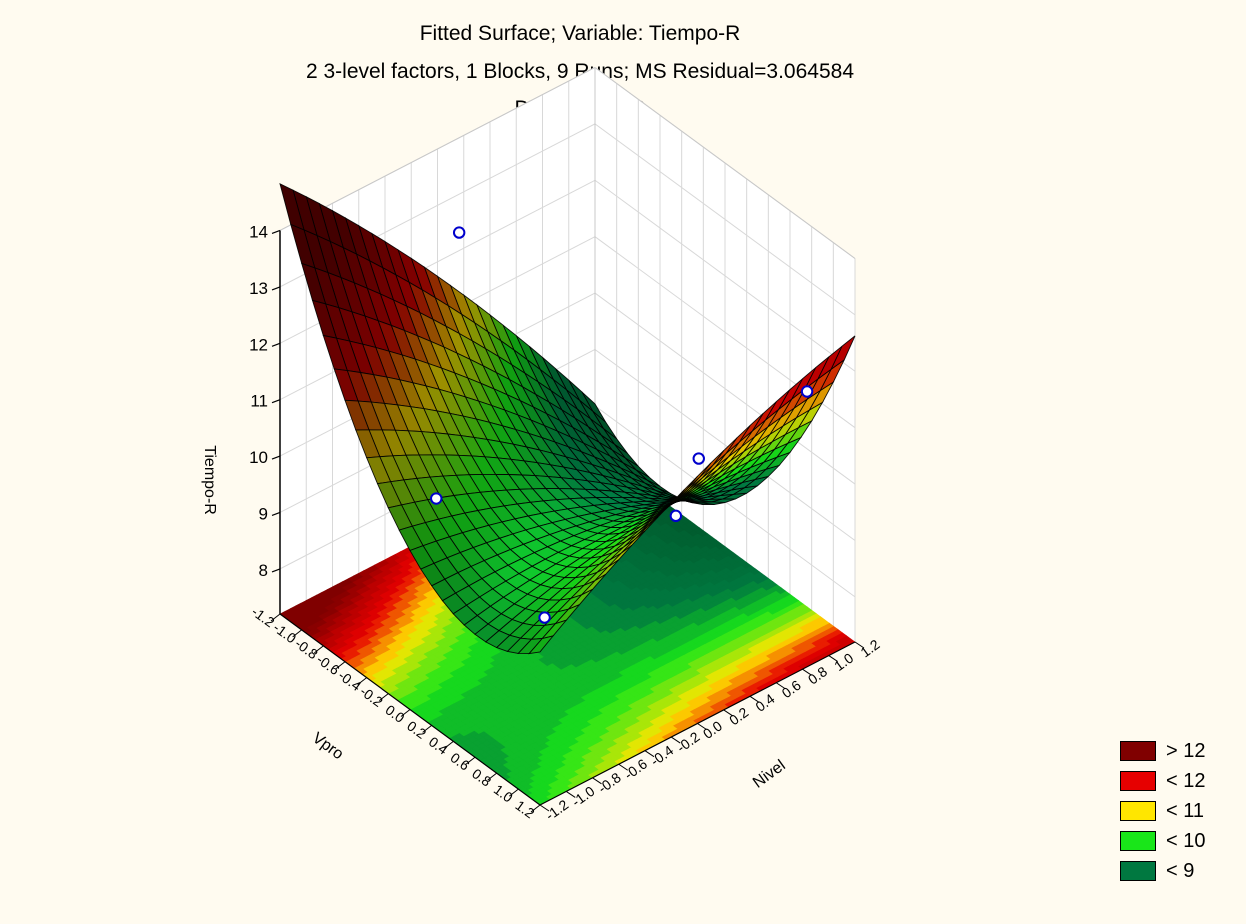 The image size is (1246, 924). Describe the element at coordinates (1162, 781) in the screenshot. I see `legend-item: < 12` at that location.